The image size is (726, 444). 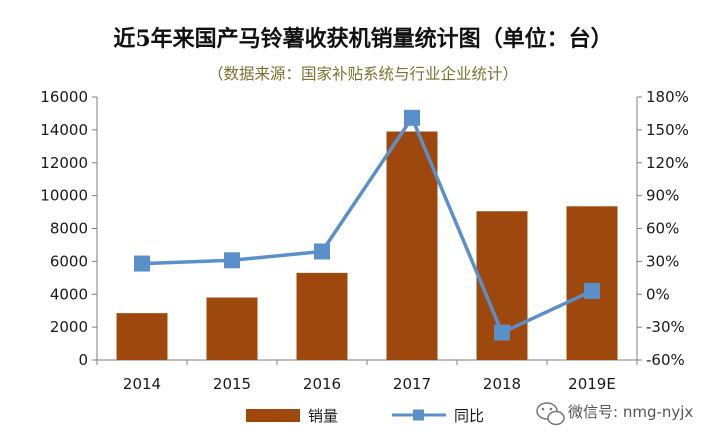 I want to click on left-tick-label: 6000, so click(x=69, y=261).